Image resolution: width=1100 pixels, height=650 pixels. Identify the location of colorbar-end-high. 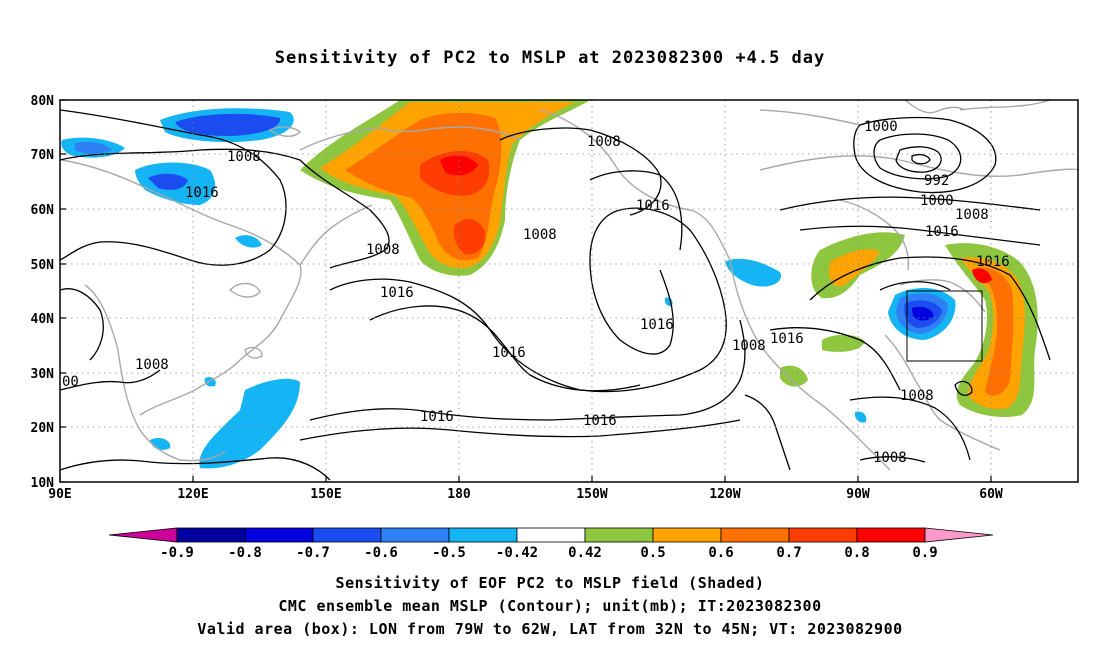
(959, 535).